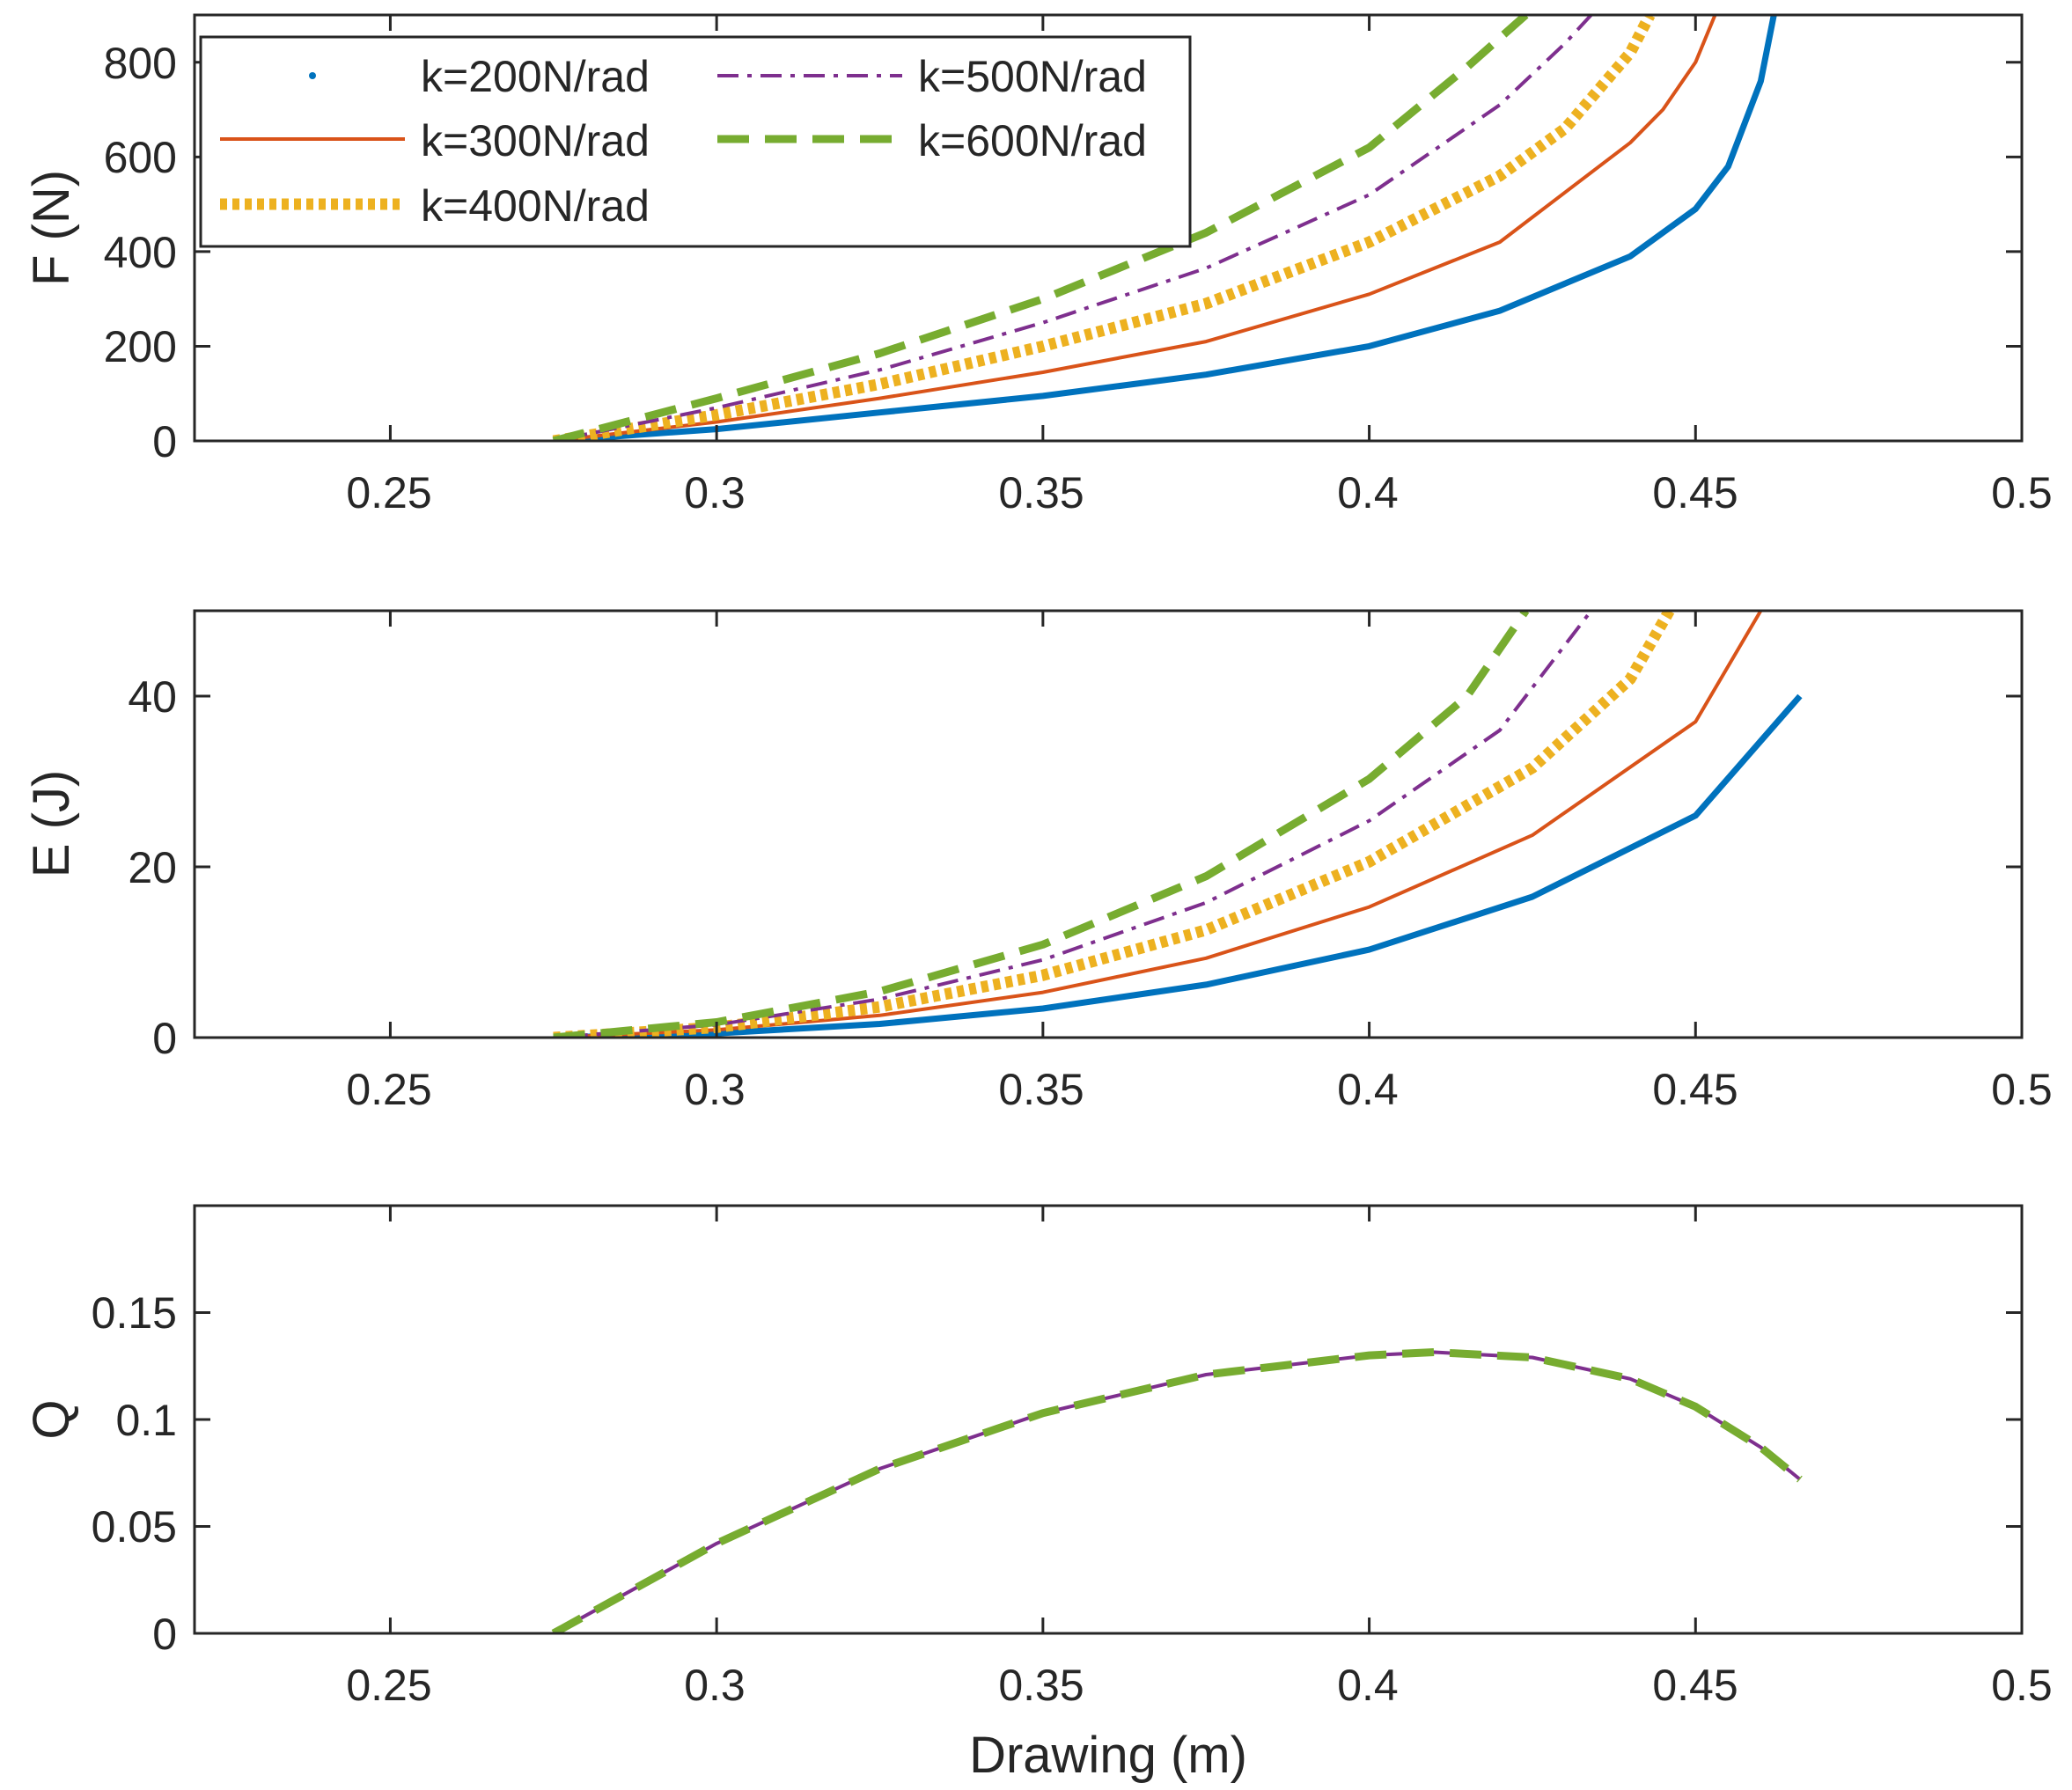  Describe the element at coordinates (1199, 1089) in the screenshot. I see `xtick-labels-energy: 0.25 0.3 0.35 0.4 0.45 0.5` at that location.